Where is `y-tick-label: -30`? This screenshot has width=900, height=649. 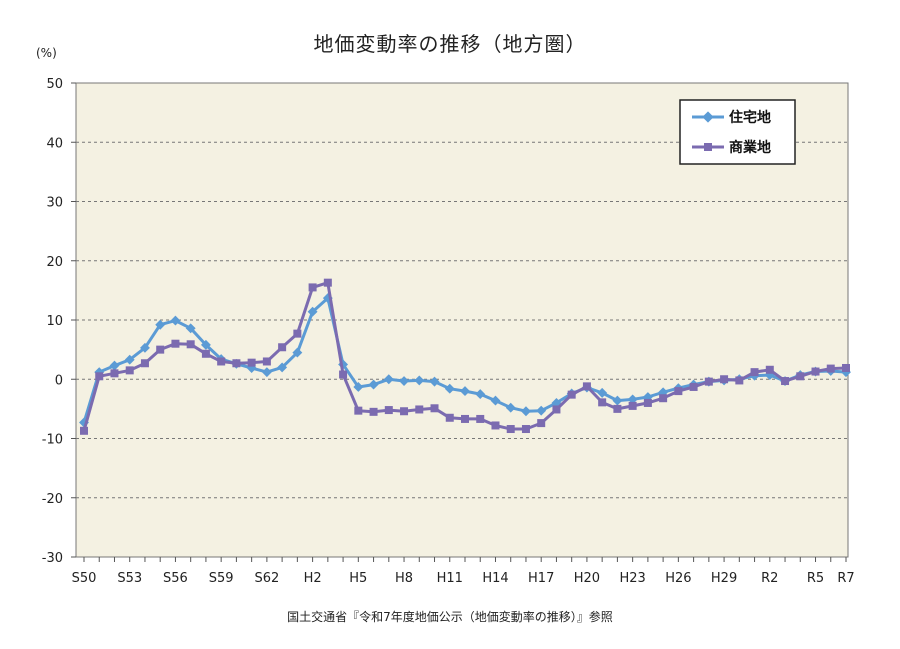
y-tick-label: -30 is located at coordinates (52, 558).